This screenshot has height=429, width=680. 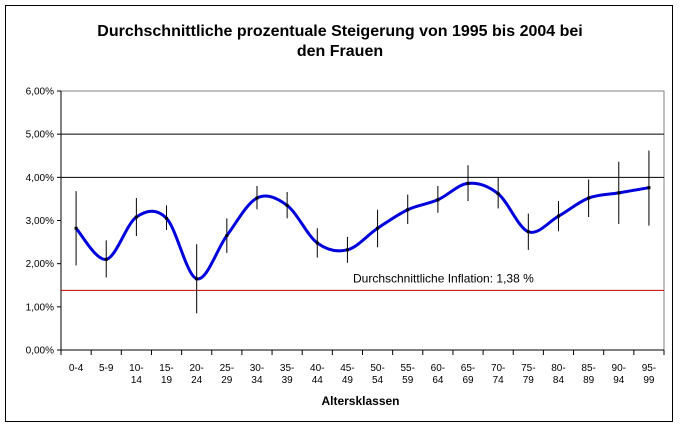 I want to click on x-tick-label-line2: 89, so click(x=589, y=380).